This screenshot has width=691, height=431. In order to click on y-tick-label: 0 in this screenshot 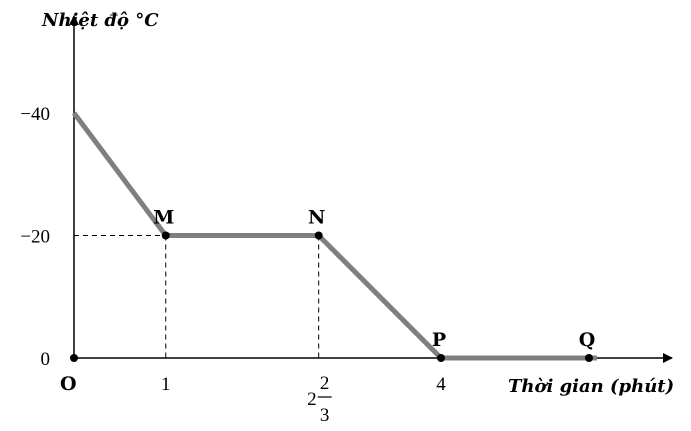, I will do `click(46, 359)`.